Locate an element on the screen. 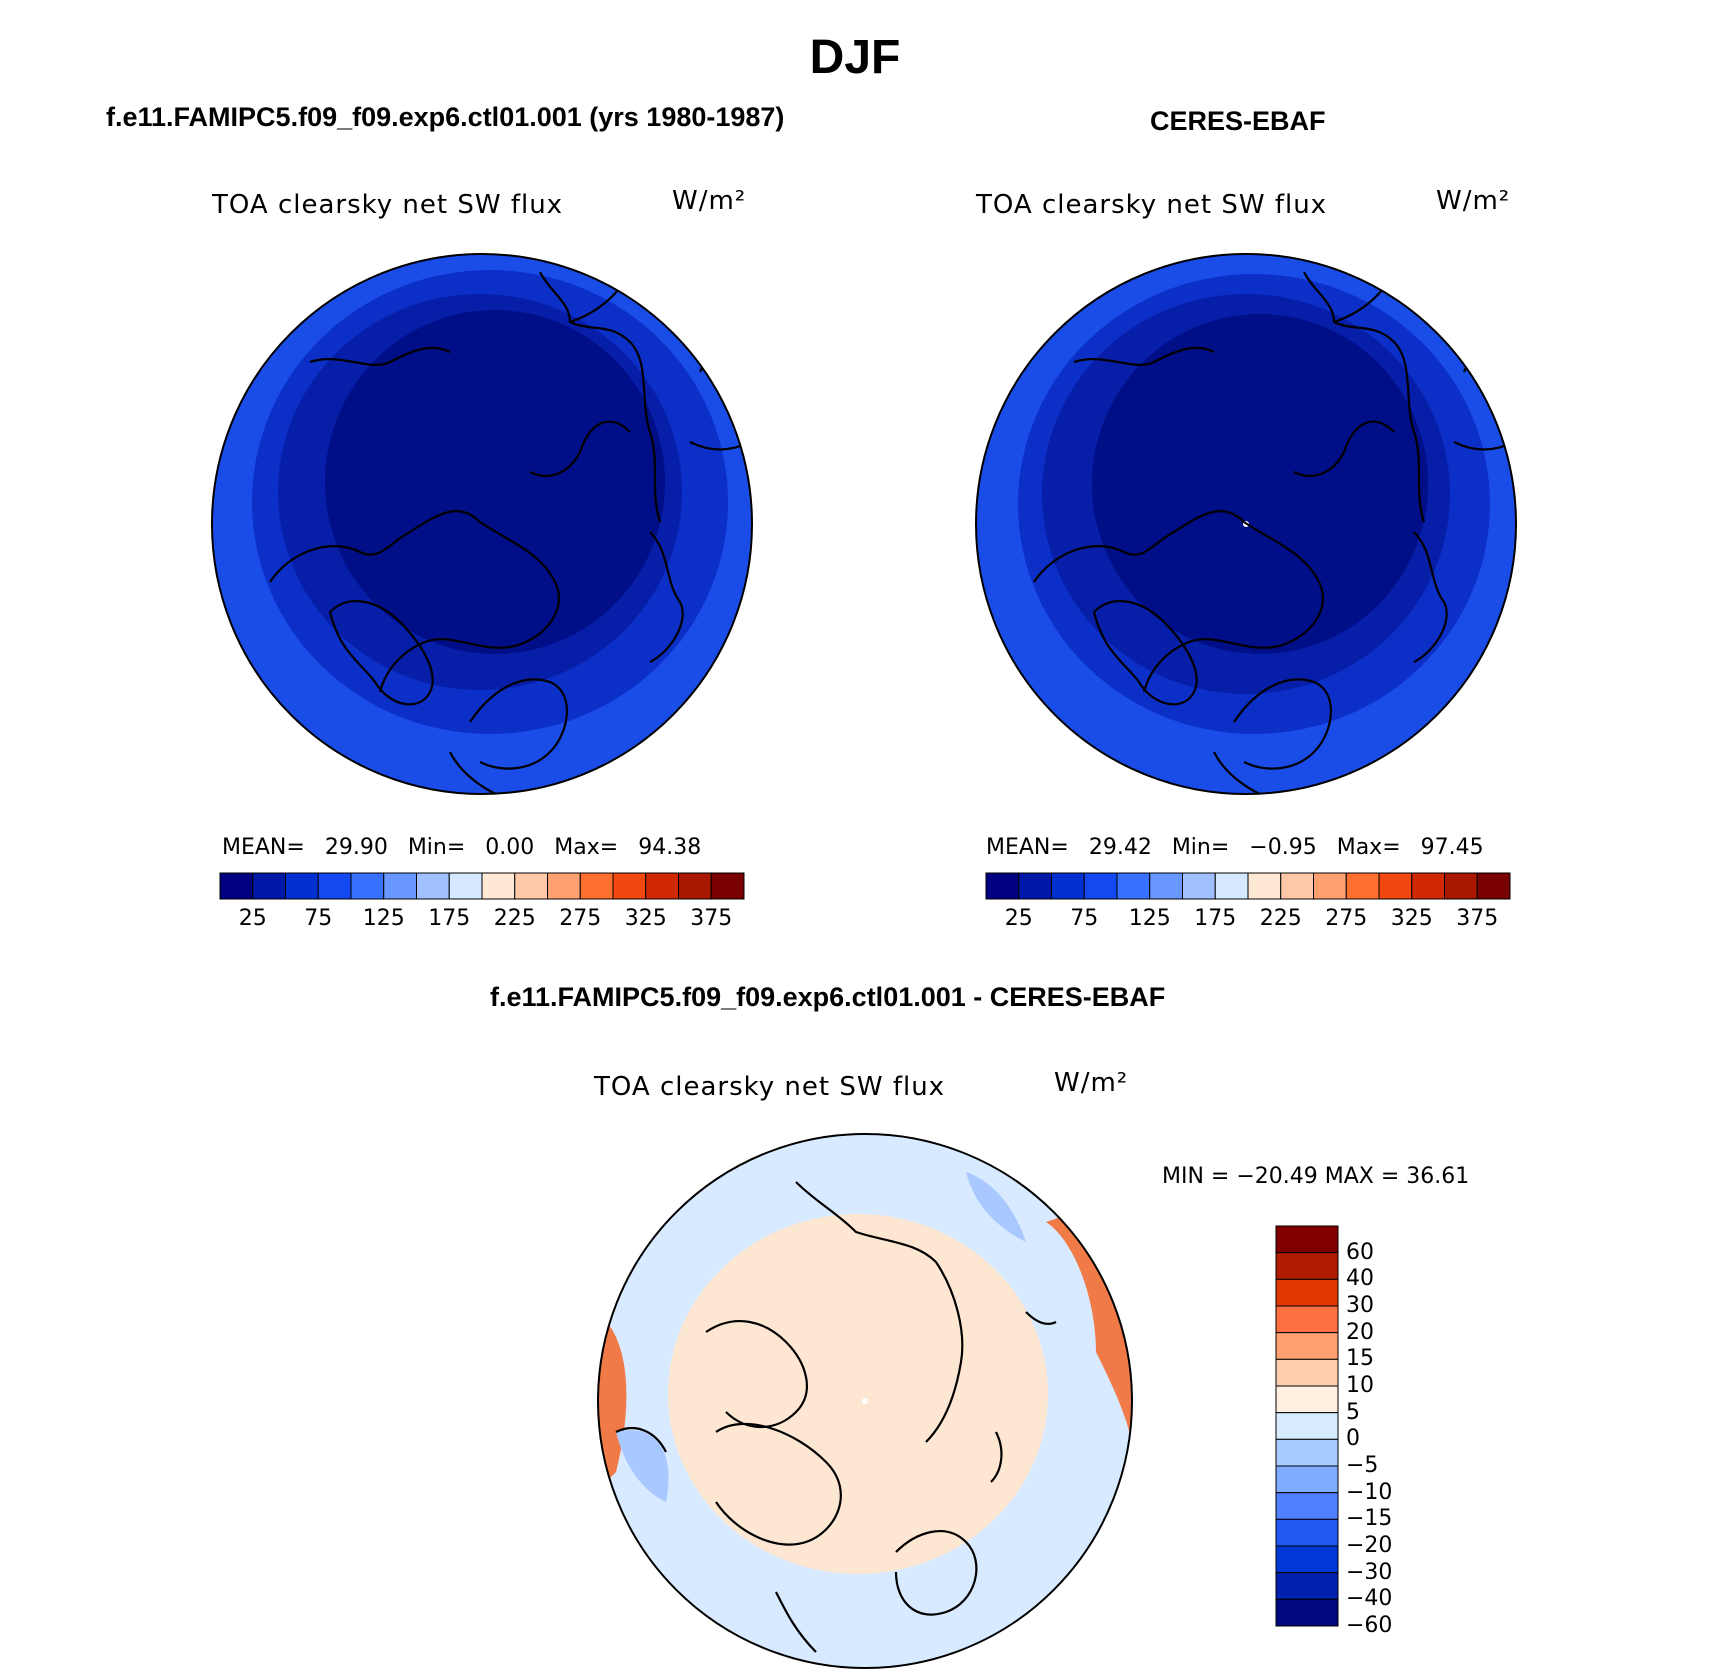  panel1-field-core is located at coordinates (495, 482).